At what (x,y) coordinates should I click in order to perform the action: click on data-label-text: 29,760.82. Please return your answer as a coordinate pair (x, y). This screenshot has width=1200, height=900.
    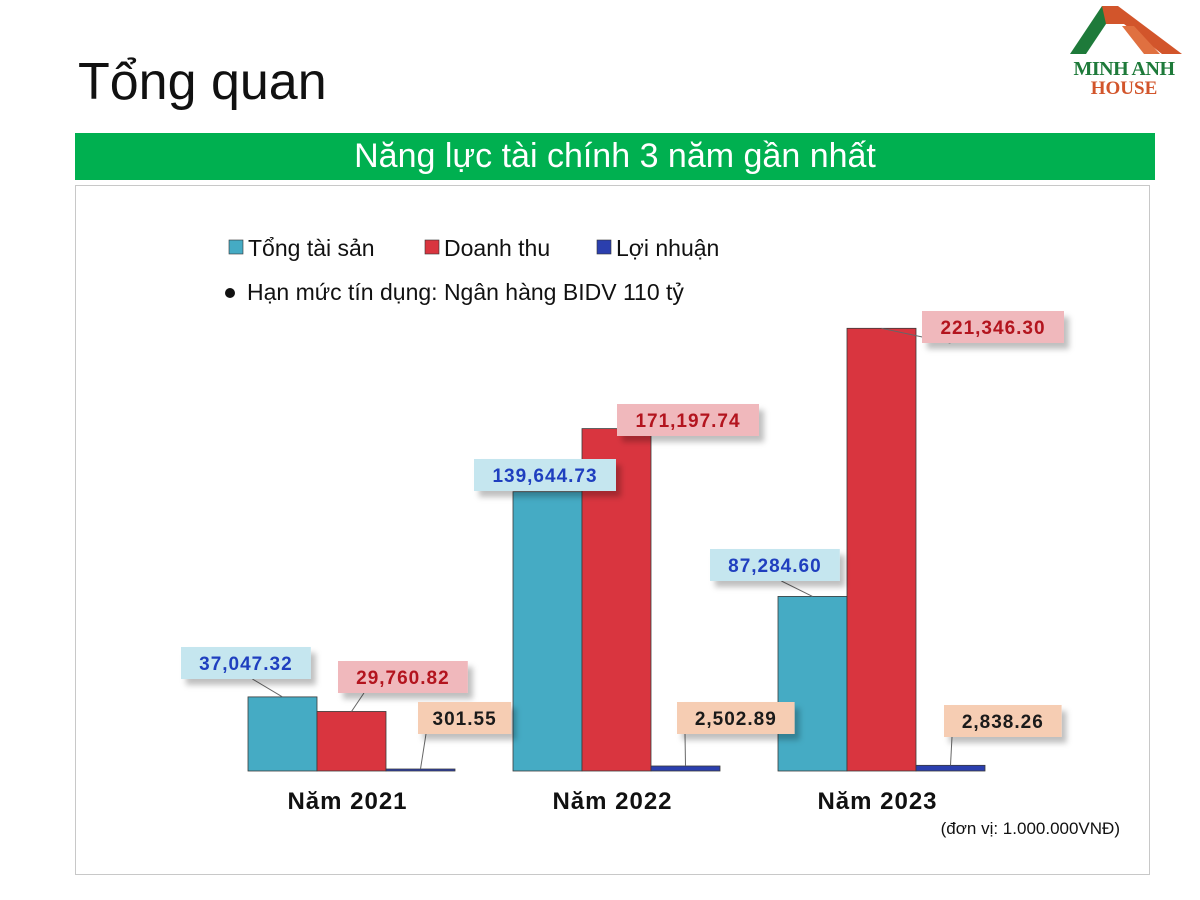
    Looking at the image, I should click on (403, 678).